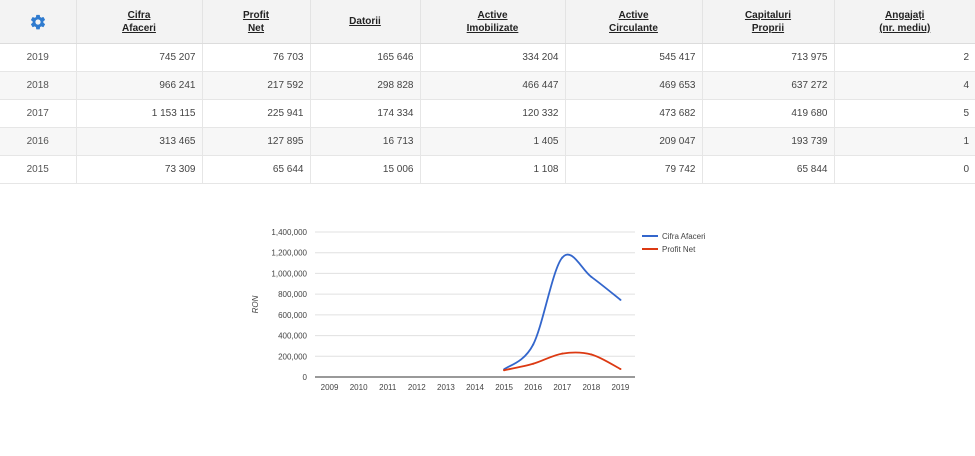 The width and height of the screenshot is (975, 456). Describe the element at coordinates (768, 57) in the screenshot. I see `table-cell: 713 975` at that location.